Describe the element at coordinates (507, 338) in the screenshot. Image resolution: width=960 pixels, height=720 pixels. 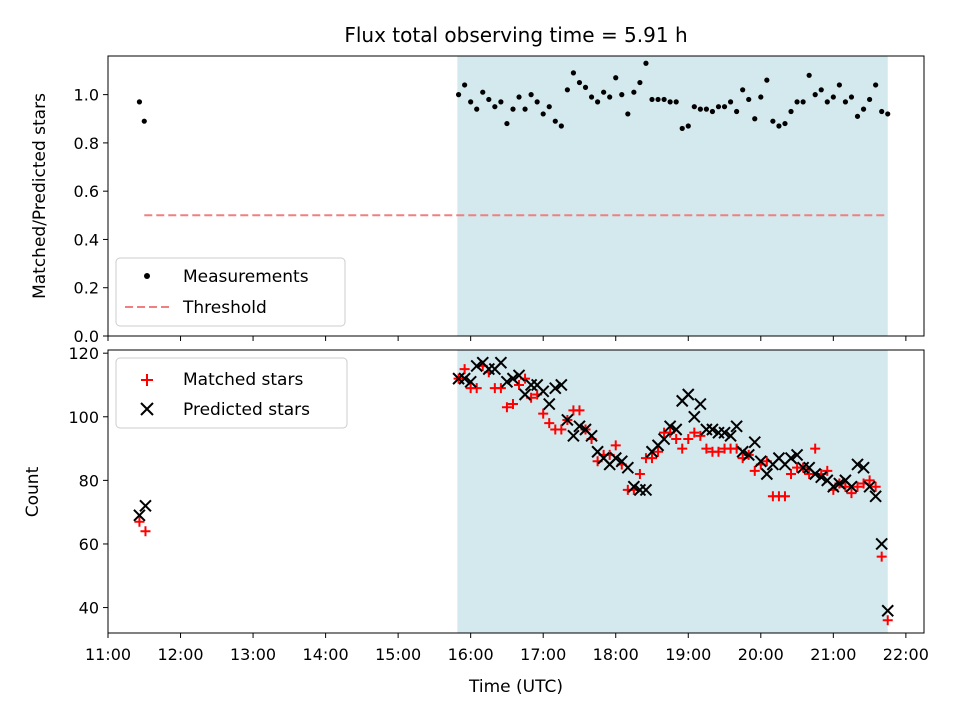
I see `top-x-ticks` at that location.